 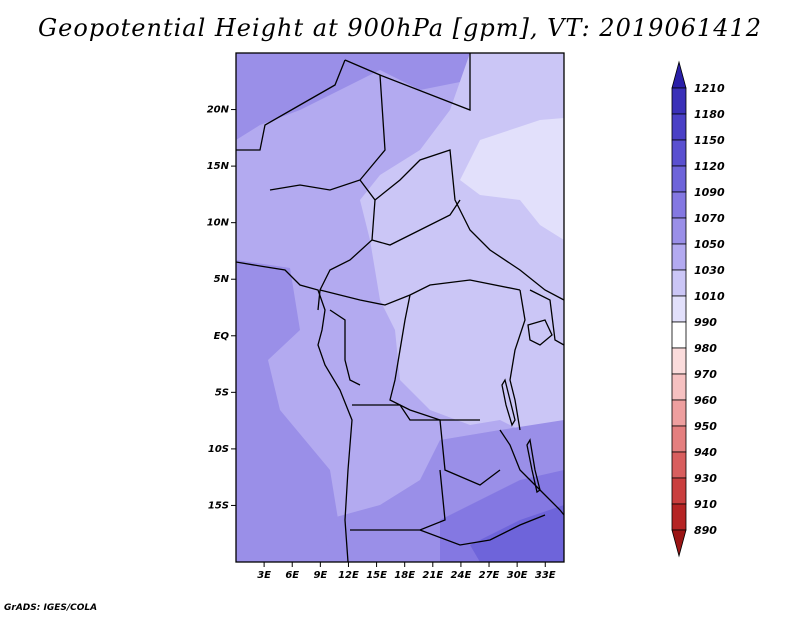 I want to click on colorbar-label: 1180, so click(x=709, y=114).